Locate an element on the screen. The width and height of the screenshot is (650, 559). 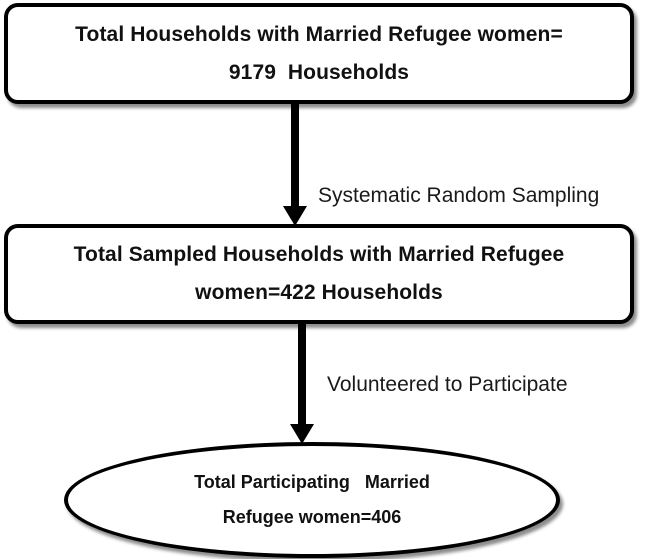
sampling-arrow is located at coordinates (295, 164).